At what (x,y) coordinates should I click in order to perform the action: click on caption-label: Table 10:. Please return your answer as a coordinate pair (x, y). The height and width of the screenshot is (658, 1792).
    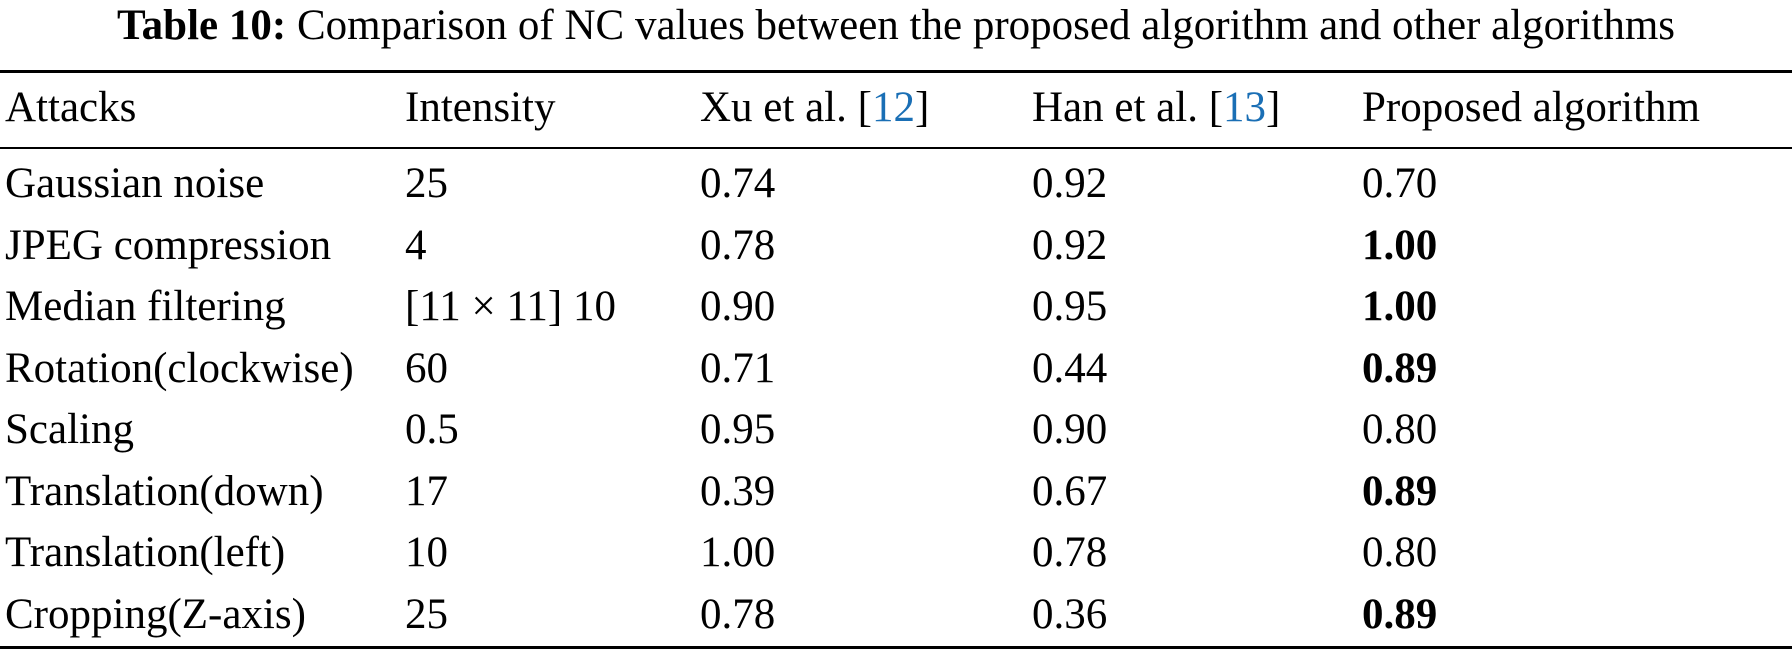
    Looking at the image, I should click on (201, 25).